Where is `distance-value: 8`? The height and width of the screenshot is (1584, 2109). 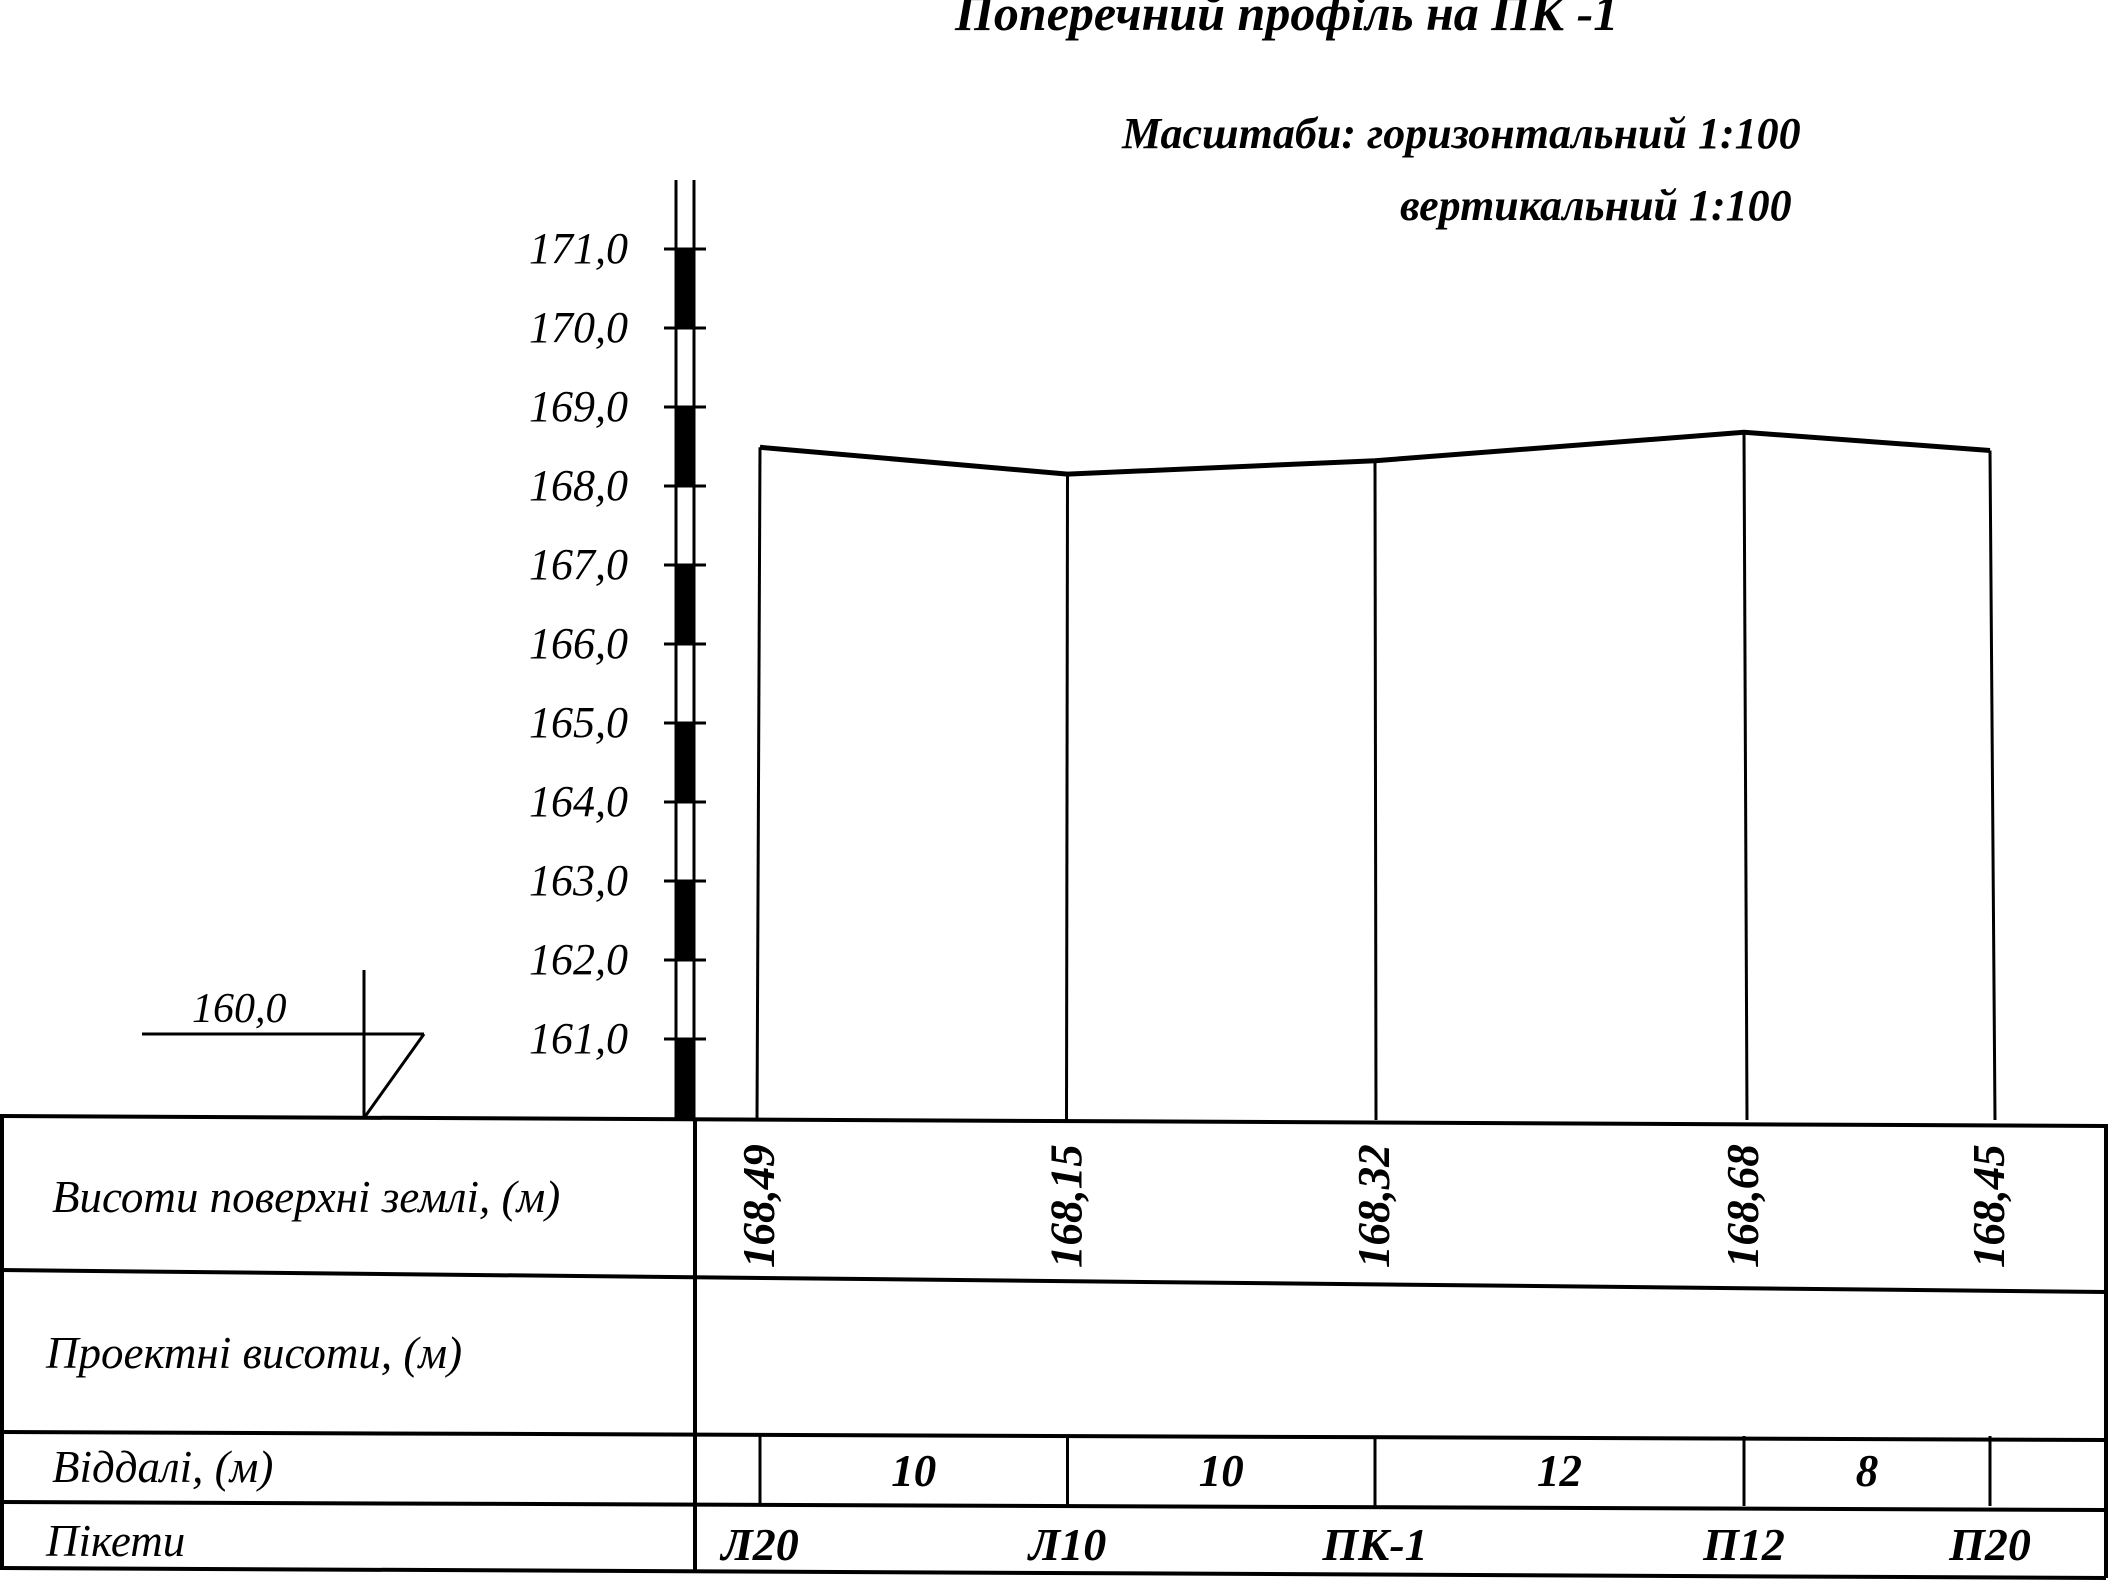
distance-value: 8 is located at coordinates (1867, 1471).